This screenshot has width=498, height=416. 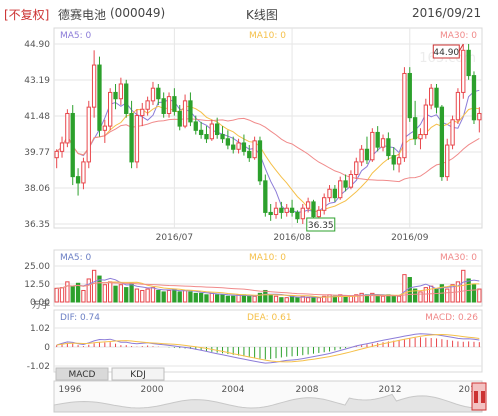 I want to click on kline-y-tick: 41.48, so click(x=37, y=117).